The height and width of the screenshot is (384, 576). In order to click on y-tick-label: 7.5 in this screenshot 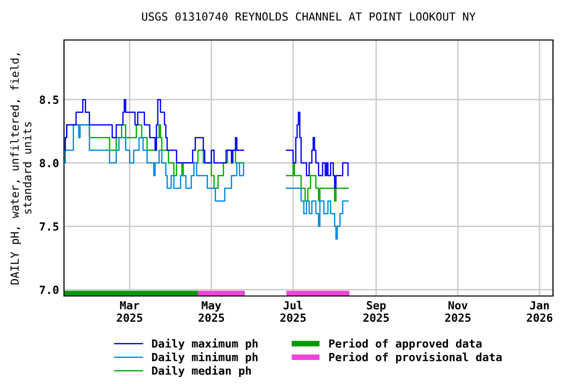, I will do `click(49, 226)`.